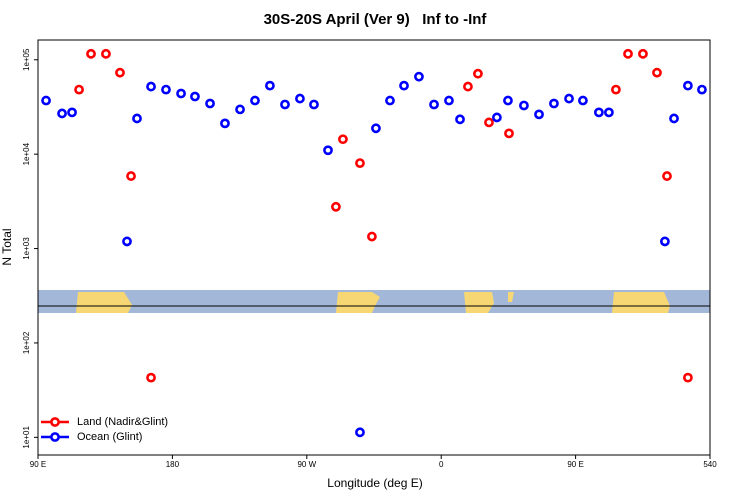  What do you see at coordinates (173, 464) in the screenshot?
I see `x-tick-label: 180` at bounding box center [173, 464].